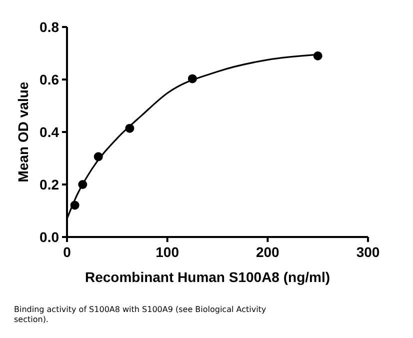  What do you see at coordinates (368, 252) in the screenshot?
I see `x-tick-label: 300` at bounding box center [368, 252].